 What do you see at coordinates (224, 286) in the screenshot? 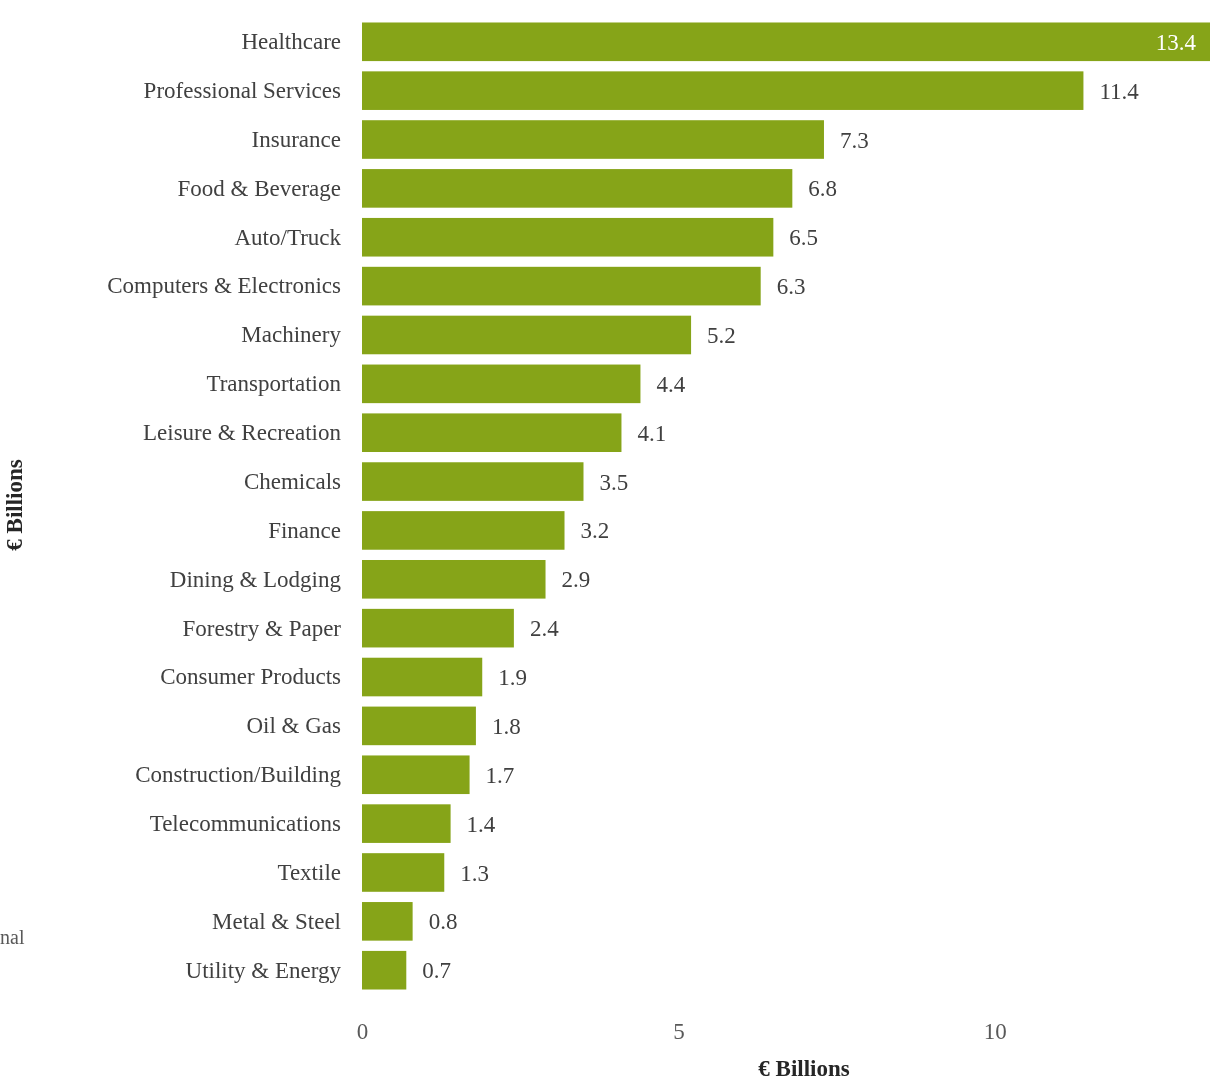
I see `y-tick-label: Computers & Electronics` at bounding box center [224, 286].